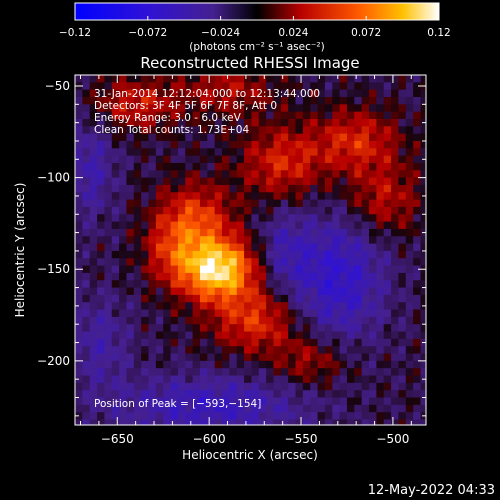  I want to click on y-tick-label: −100, so click(53, 178).